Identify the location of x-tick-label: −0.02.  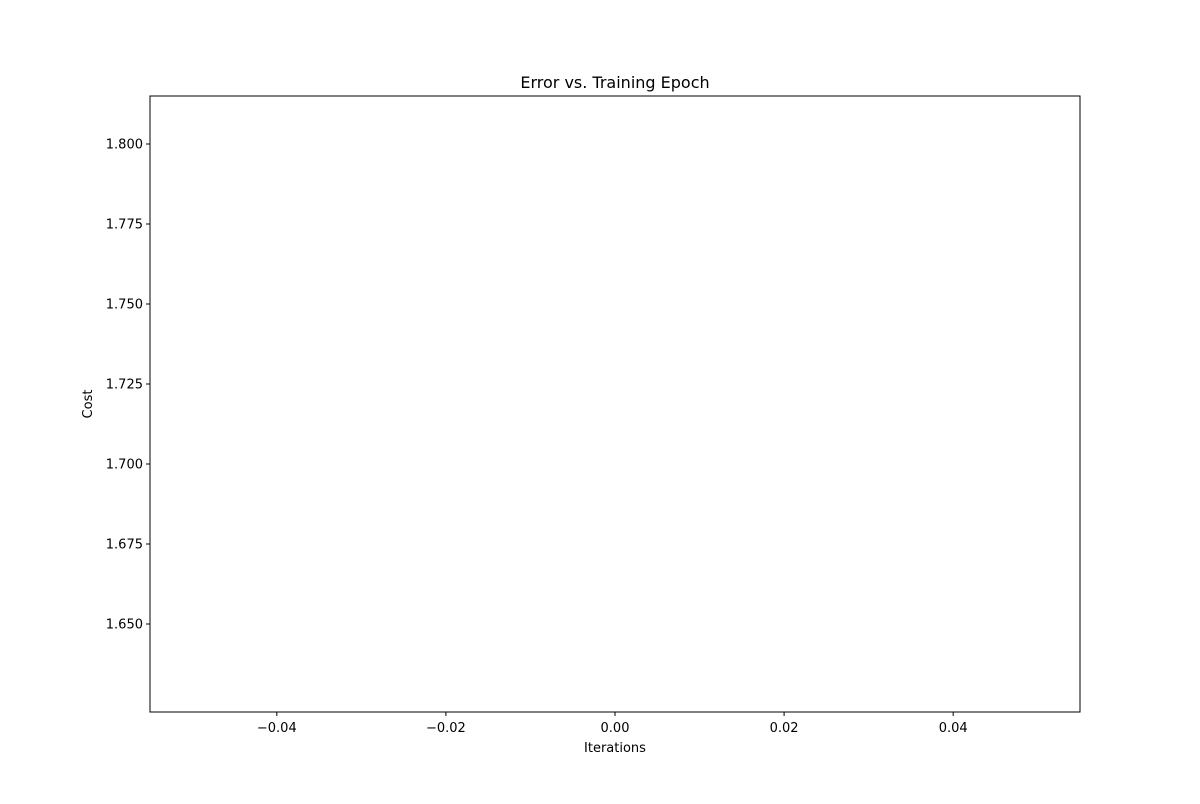
(446, 728).